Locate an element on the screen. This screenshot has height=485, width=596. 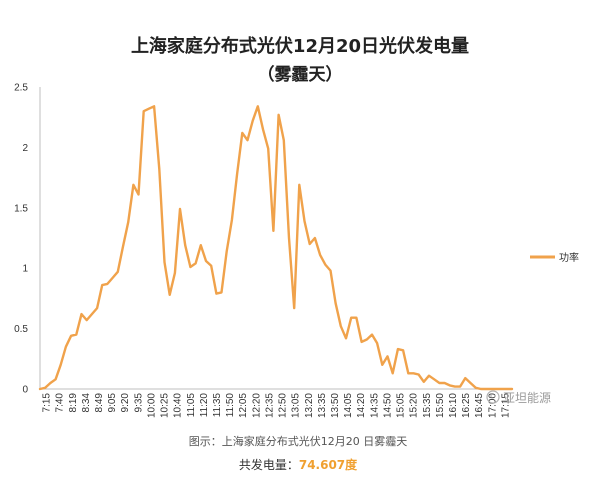
chart-subtitle: （雾霾天） is located at coordinates (300, 74).